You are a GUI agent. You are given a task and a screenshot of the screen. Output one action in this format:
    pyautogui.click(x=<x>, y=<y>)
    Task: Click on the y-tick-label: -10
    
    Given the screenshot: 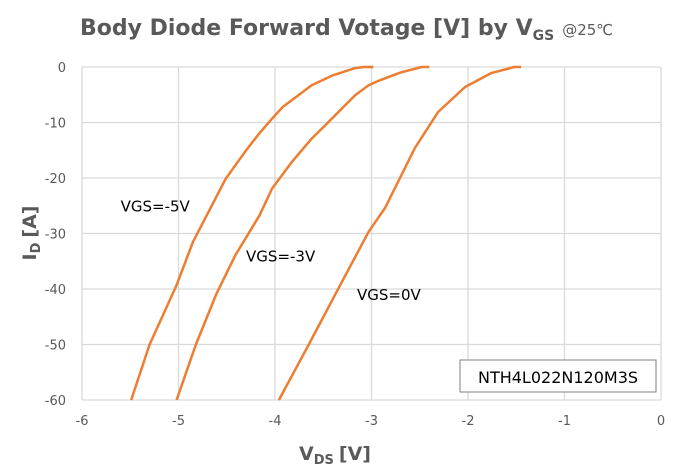 What is the action you would take?
    pyautogui.click(x=55, y=124)
    